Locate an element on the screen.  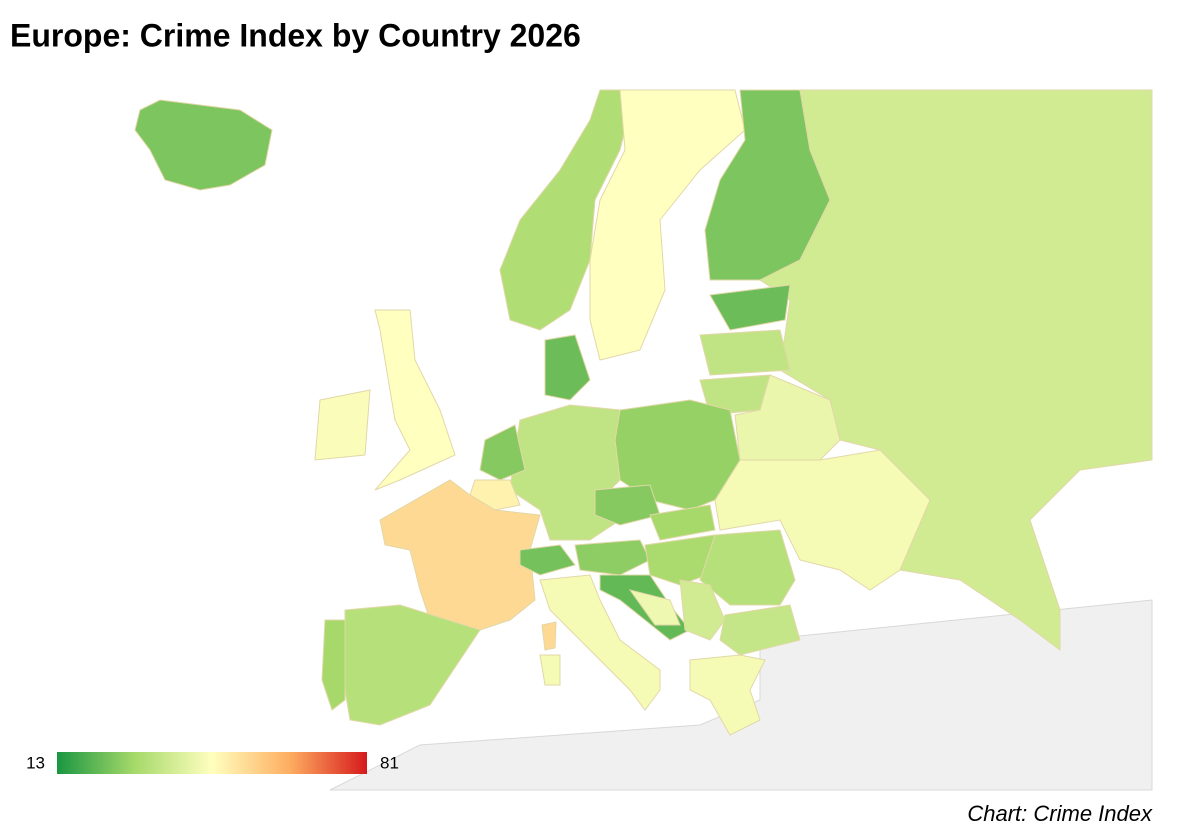
estonia is located at coordinates (750, 307).